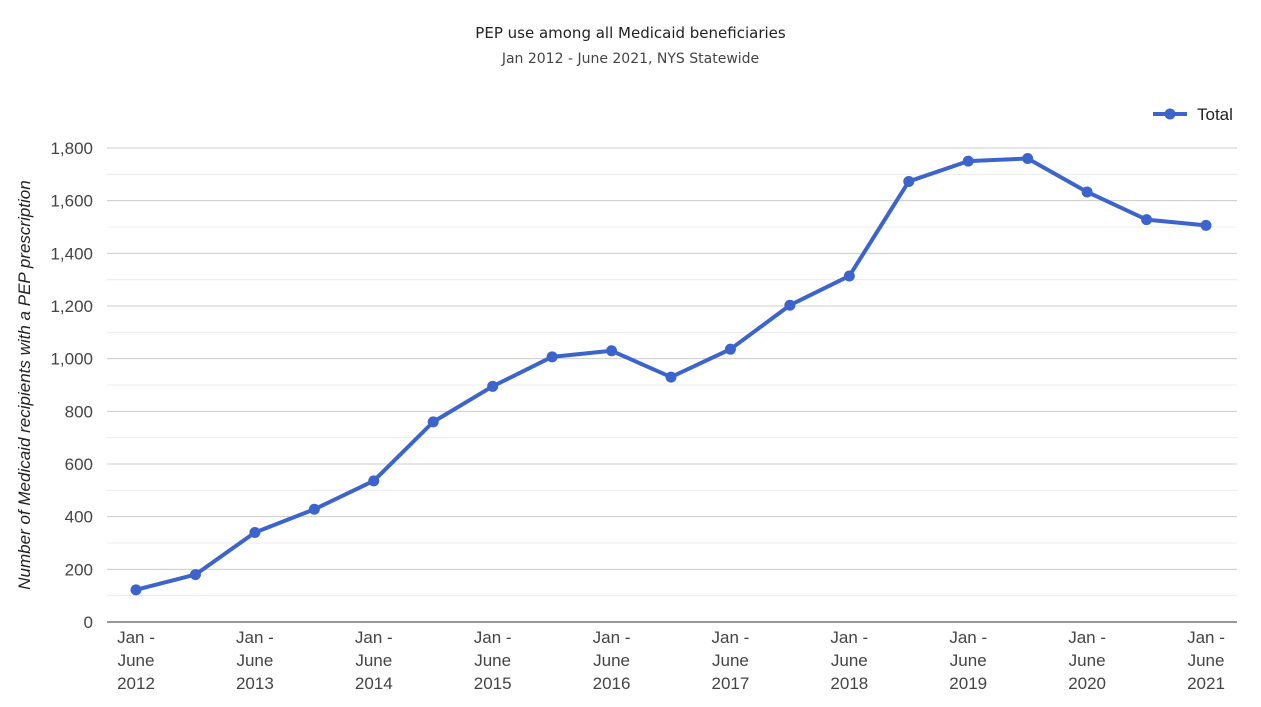 This screenshot has width=1261, height=707. Describe the element at coordinates (71, 359) in the screenshot. I see `y-tick-label: 1,000` at that location.